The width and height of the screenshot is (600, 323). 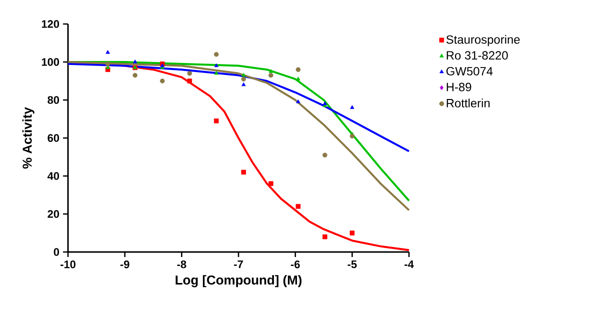 I want to click on legend-label: Staurosporine, so click(x=483, y=40).